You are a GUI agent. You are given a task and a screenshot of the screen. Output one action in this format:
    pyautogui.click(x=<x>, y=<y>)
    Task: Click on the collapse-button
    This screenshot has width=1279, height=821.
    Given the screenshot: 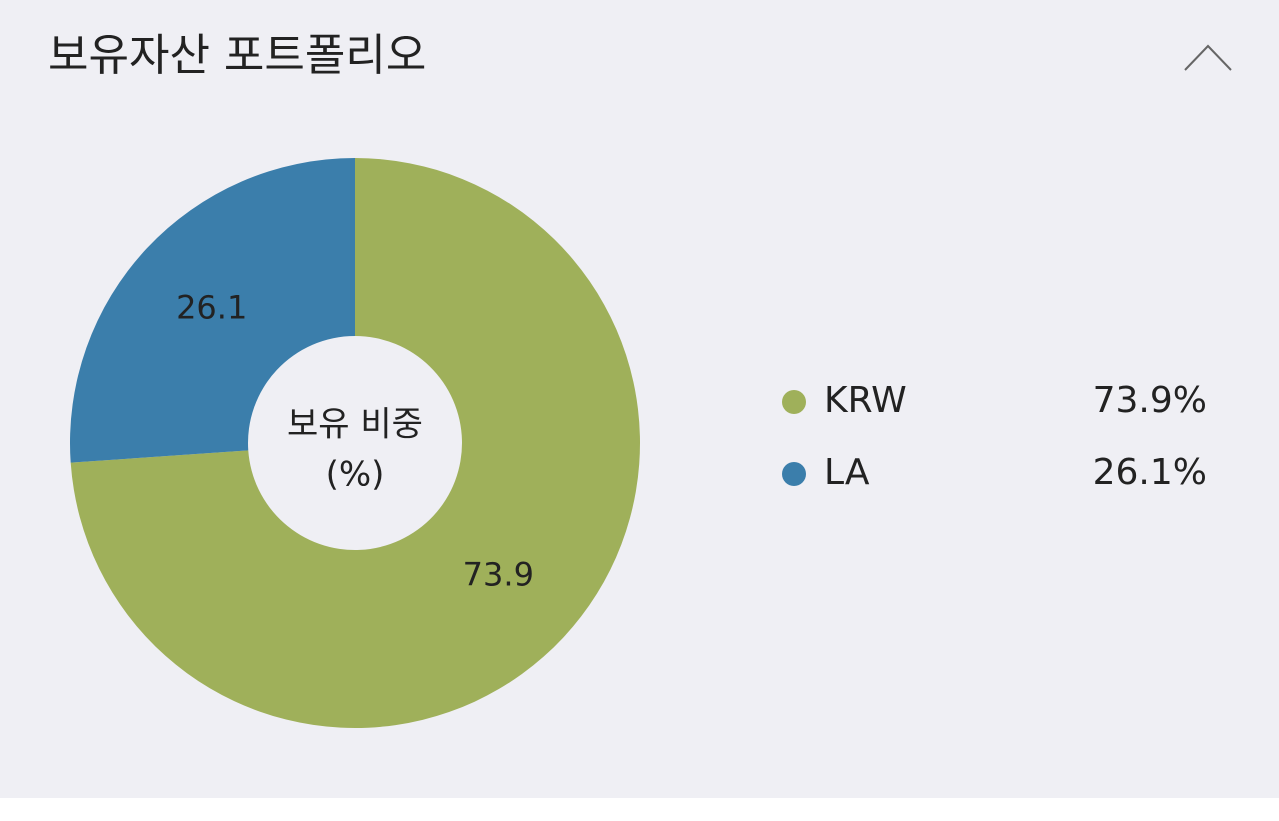 What is the action you would take?
    pyautogui.click(x=1208, y=57)
    